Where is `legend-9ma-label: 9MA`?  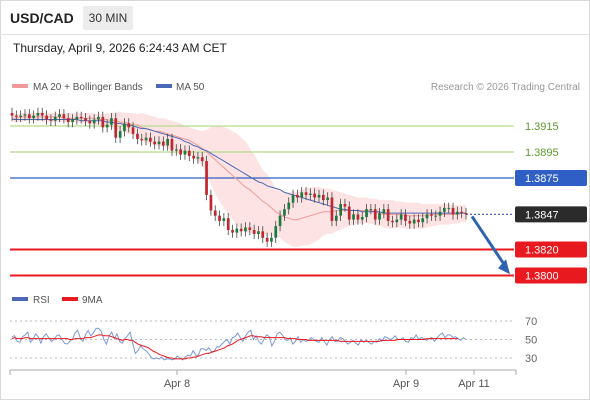
legend-9ma-label: 9MA is located at coordinates (92, 300).